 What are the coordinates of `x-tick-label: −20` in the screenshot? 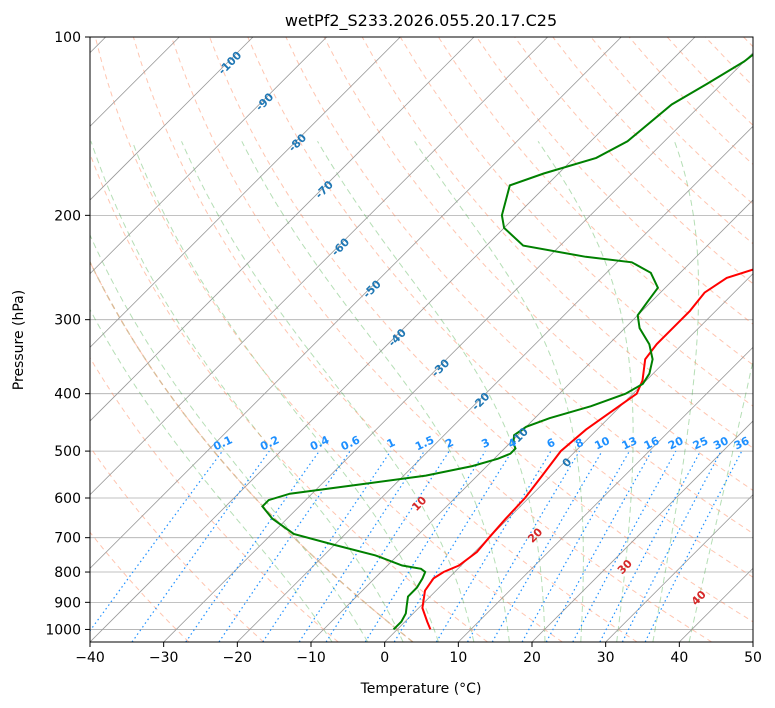 It's located at (238, 658).